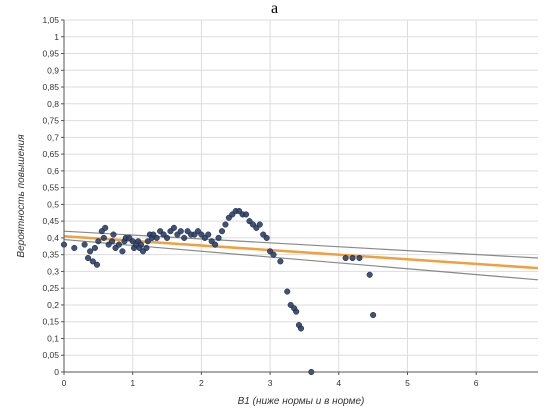 The width and height of the screenshot is (549, 408). I want to click on x-tick-labels: 0 1 2 3 4 5 6, so click(270, 380).